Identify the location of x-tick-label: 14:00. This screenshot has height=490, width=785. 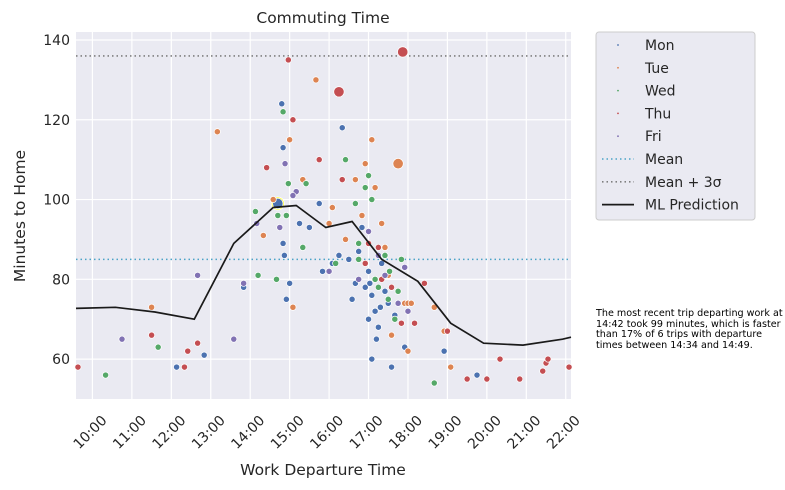
(248, 433).